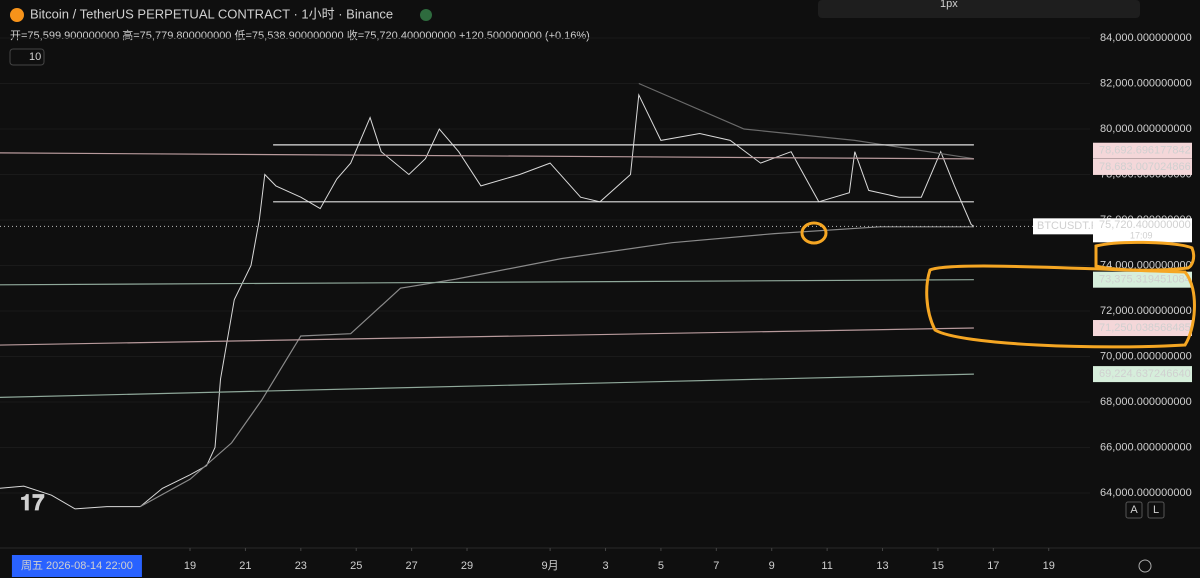 This screenshot has width=1200, height=578. I want to click on toolbar-width: 1px, so click(949, 5).